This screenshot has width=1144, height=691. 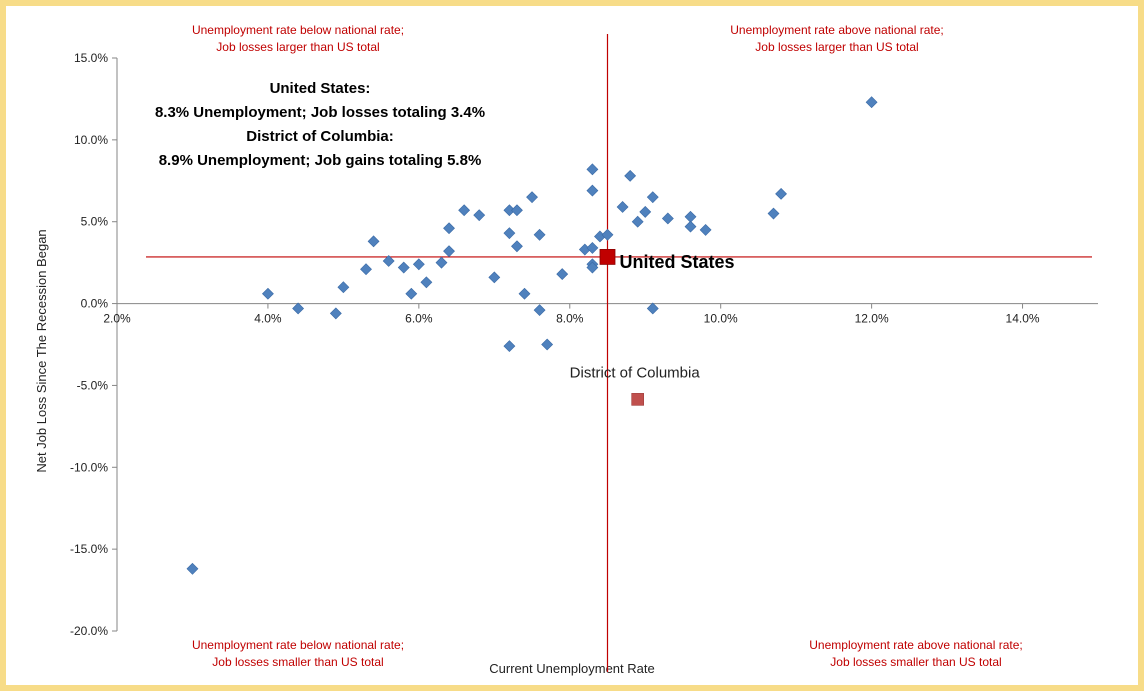 What do you see at coordinates (297, 47) in the screenshot?
I see `quadrant-top-left-line2: Job losses larger than US total` at bounding box center [297, 47].